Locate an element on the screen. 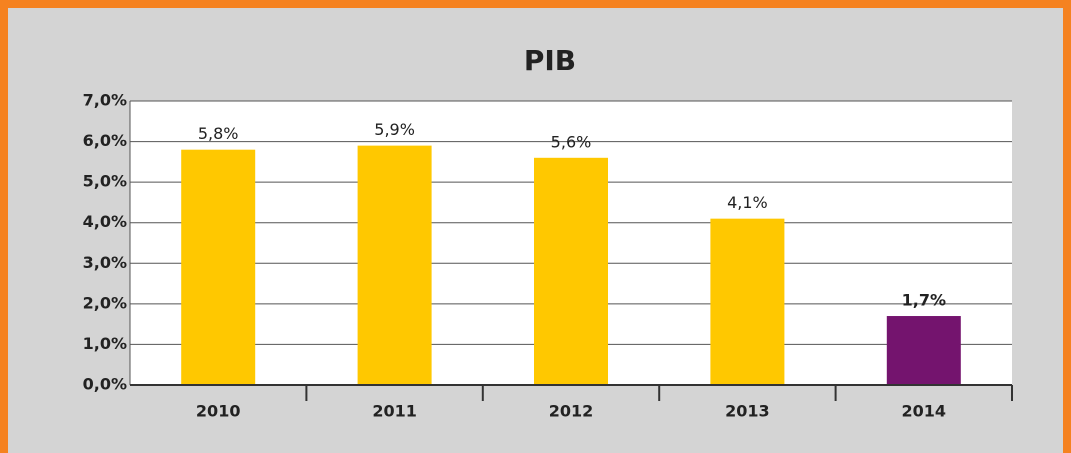  x-tick-label: 2012 is located at coordinates (571, 411).